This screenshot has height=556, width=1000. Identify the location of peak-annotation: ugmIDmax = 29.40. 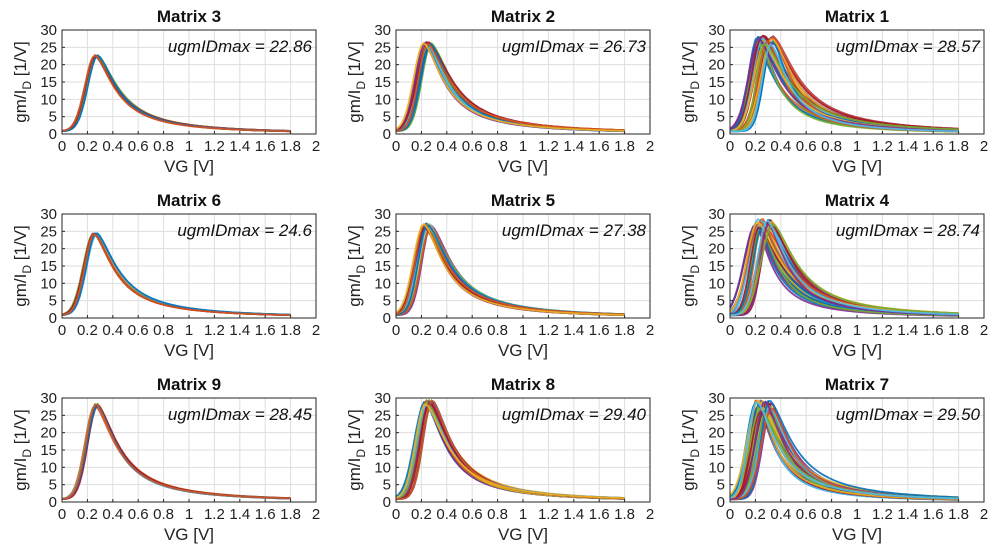
(574, 414).